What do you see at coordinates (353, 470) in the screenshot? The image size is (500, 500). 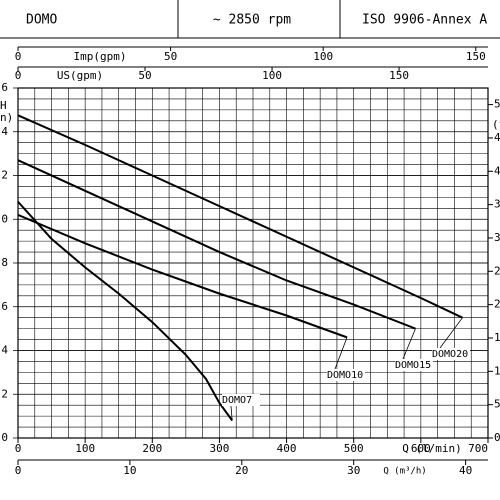 I see `x2-tick-label: 30` at bounding box center [353, 470].